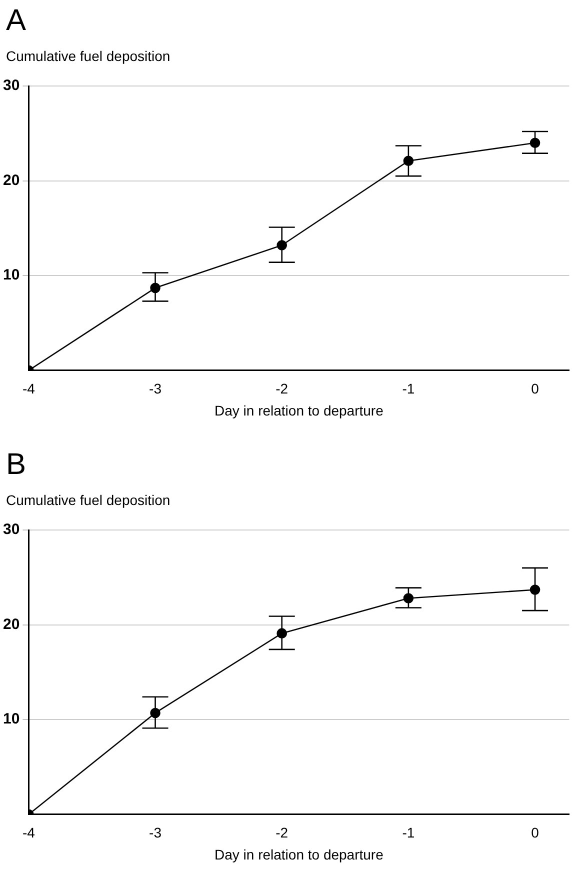 The image size is (575, 888). Describe the element at coordinates (16, 21) in the screenshot. I see `chart-title: A` at that location.